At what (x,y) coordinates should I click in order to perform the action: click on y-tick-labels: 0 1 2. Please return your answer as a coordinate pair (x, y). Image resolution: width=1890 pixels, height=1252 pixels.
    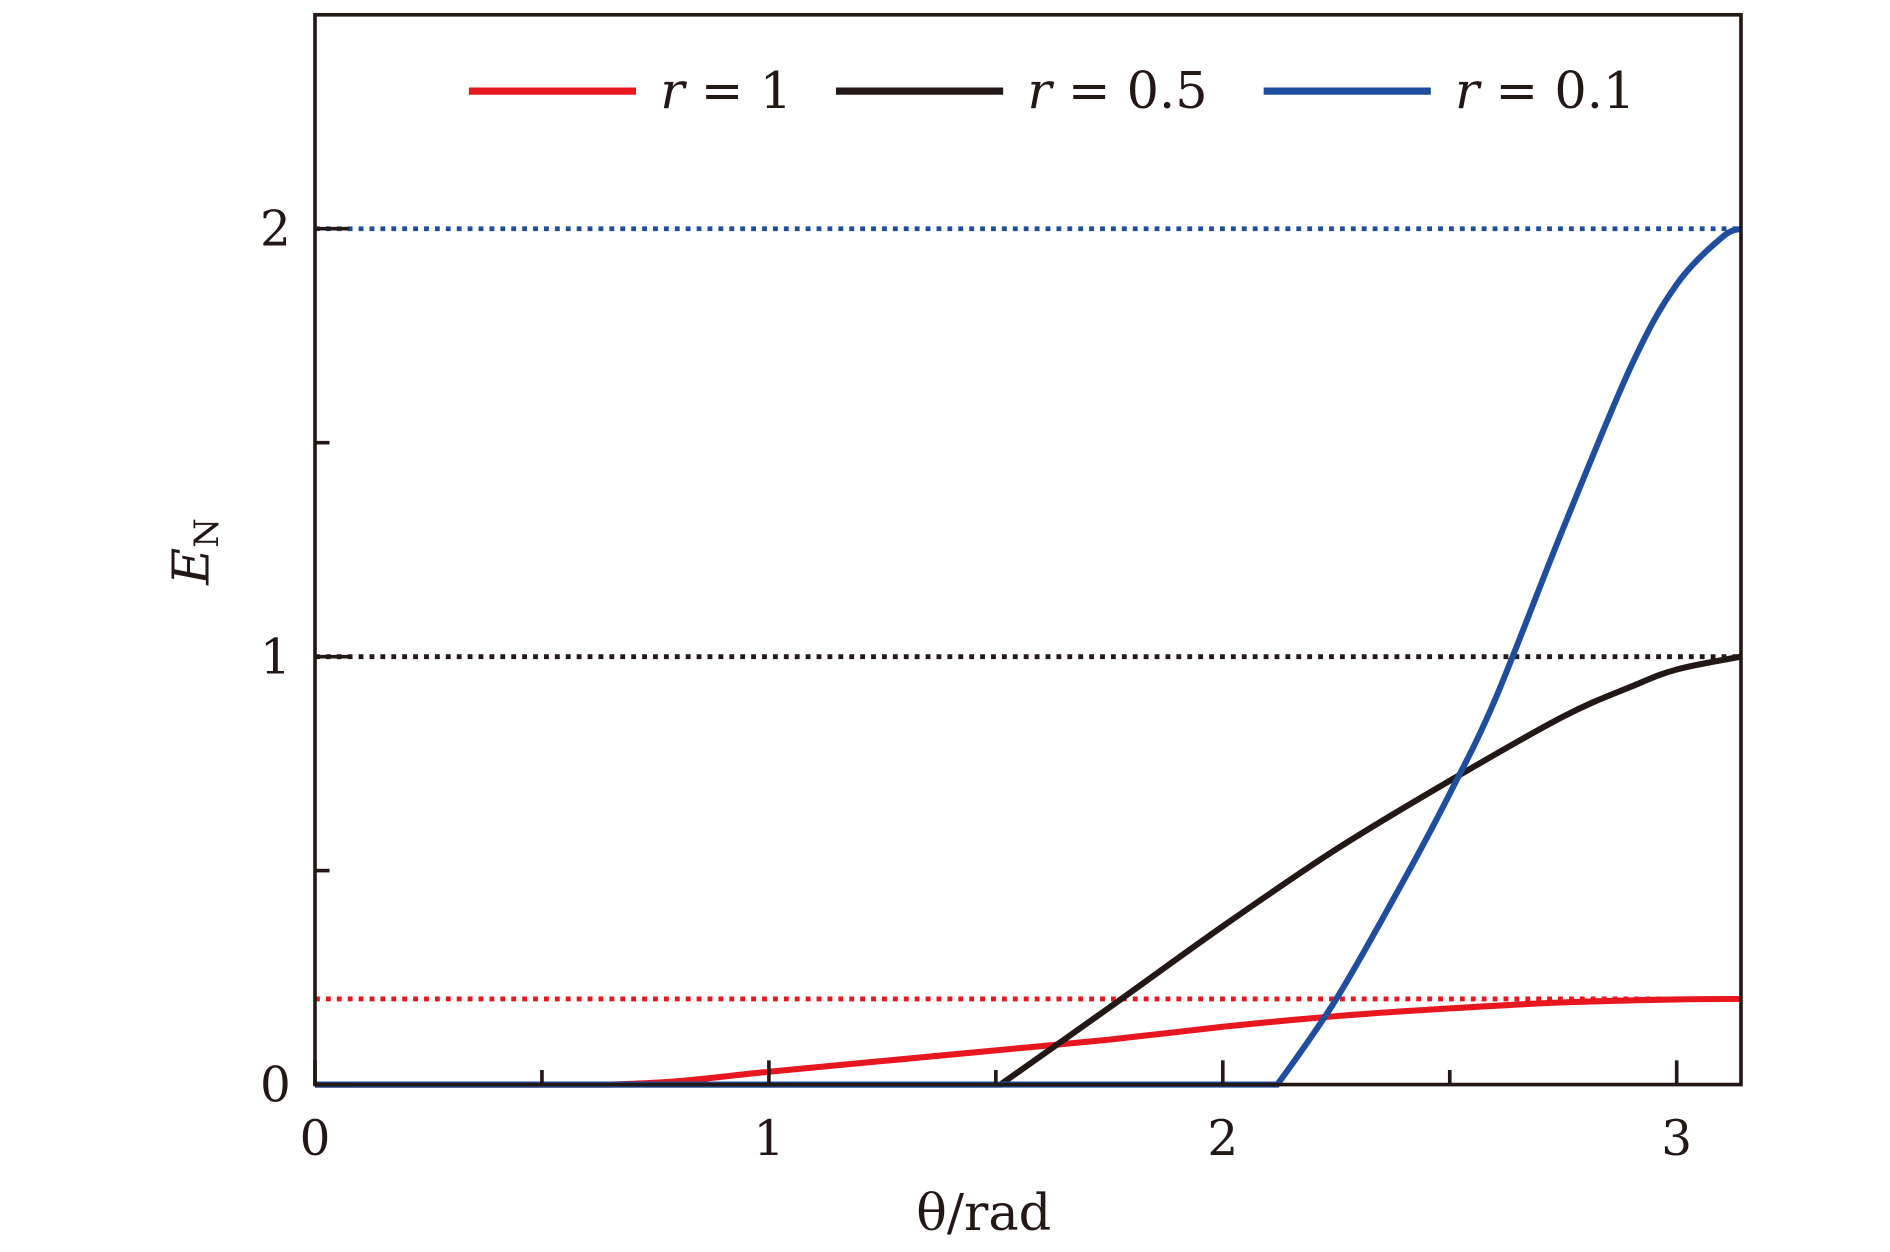
    Looking at the image, I should click on (275, 658).